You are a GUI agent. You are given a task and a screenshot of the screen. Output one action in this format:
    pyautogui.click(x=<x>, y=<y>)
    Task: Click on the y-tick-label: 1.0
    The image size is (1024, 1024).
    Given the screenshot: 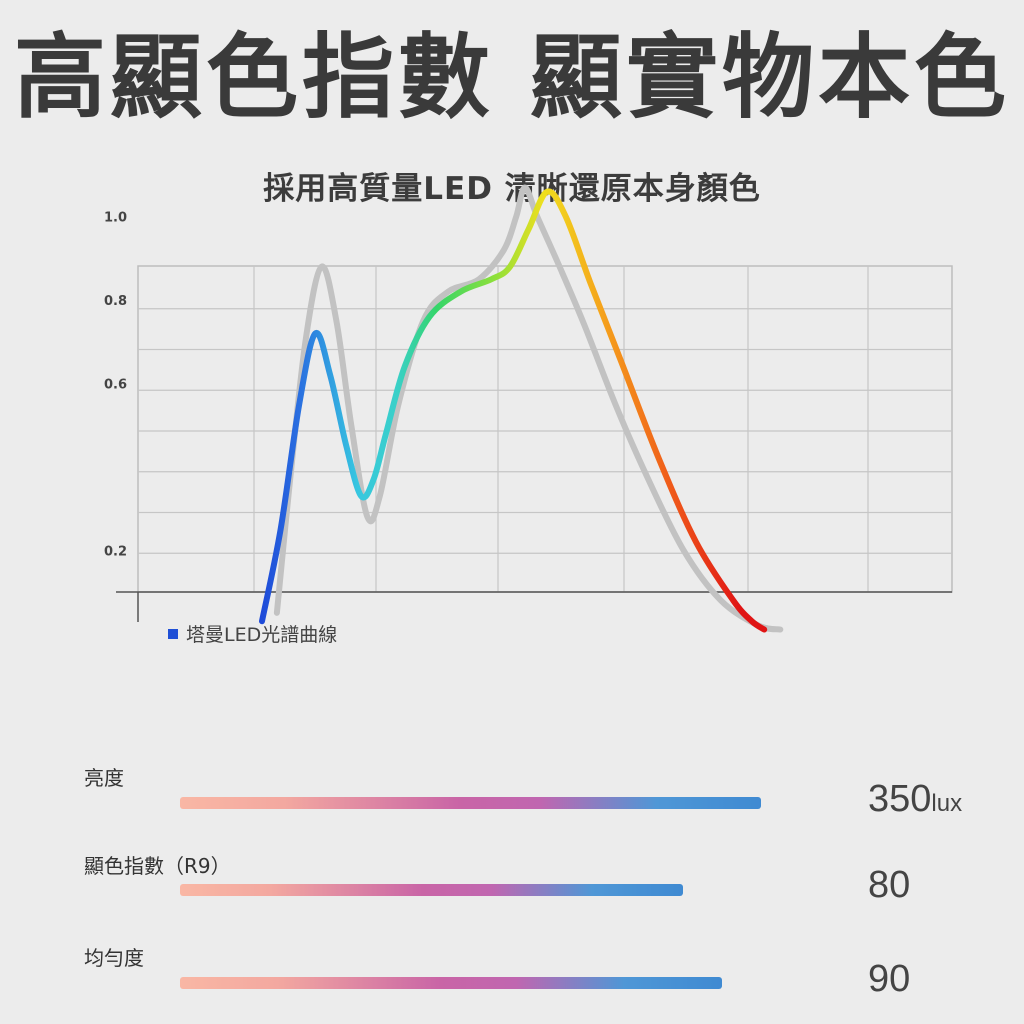 What is the action you would take?
    pyautogui.click(x=115, y=218)
    